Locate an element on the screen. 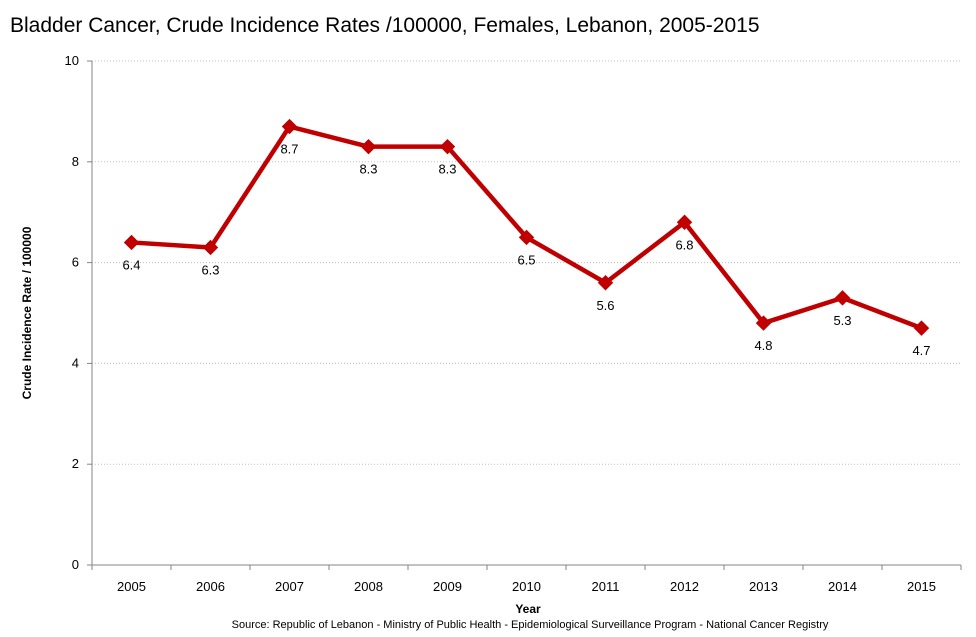 Image resolution: width=976 pixels, height=637 pixels. x-tick-label-2009: 2009 is located at coordinates (447, 586).